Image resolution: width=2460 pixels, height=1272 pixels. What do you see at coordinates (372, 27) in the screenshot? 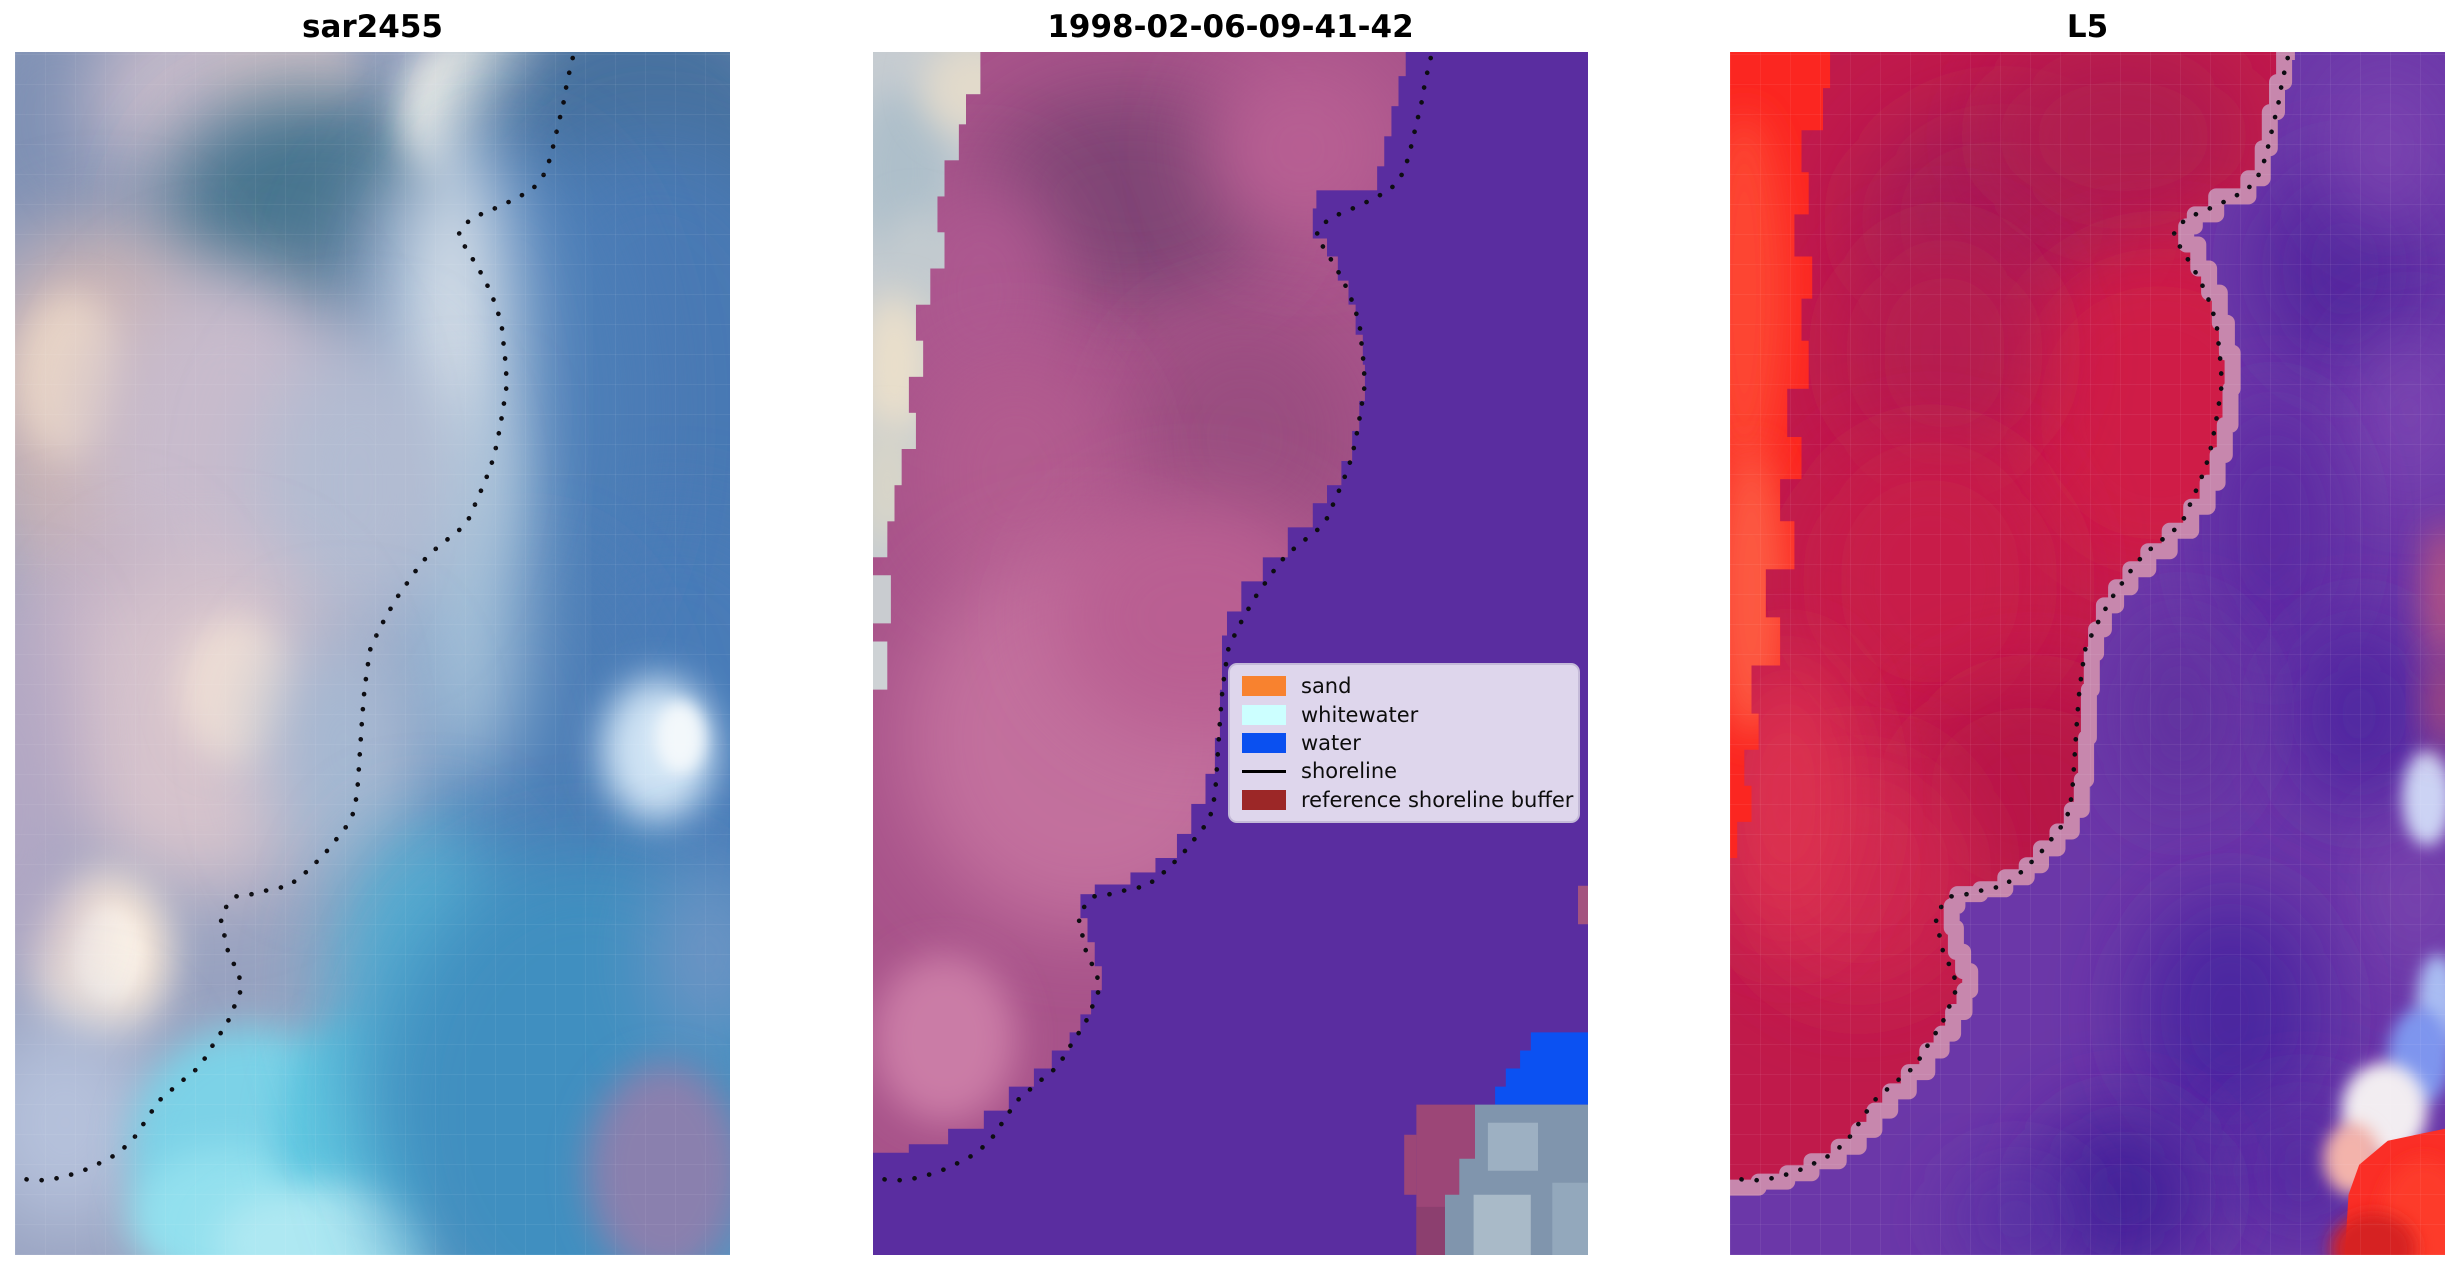
I see `panel-title-sar2455: sar2455` at bounding box center [372, 27].